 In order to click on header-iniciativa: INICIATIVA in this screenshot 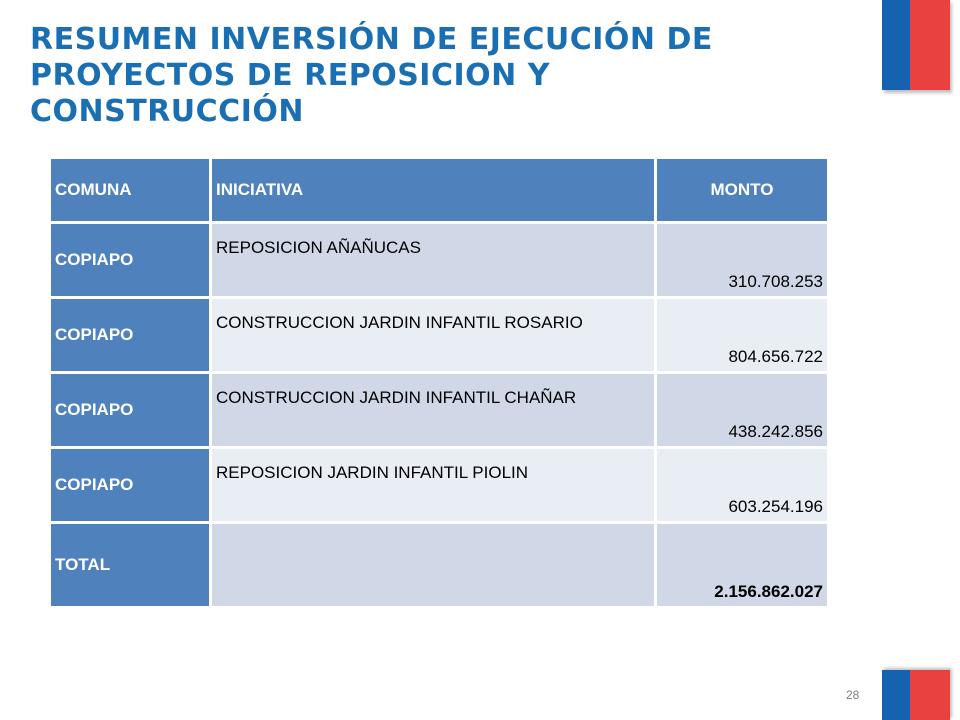, I will do `click(433, 190)`.